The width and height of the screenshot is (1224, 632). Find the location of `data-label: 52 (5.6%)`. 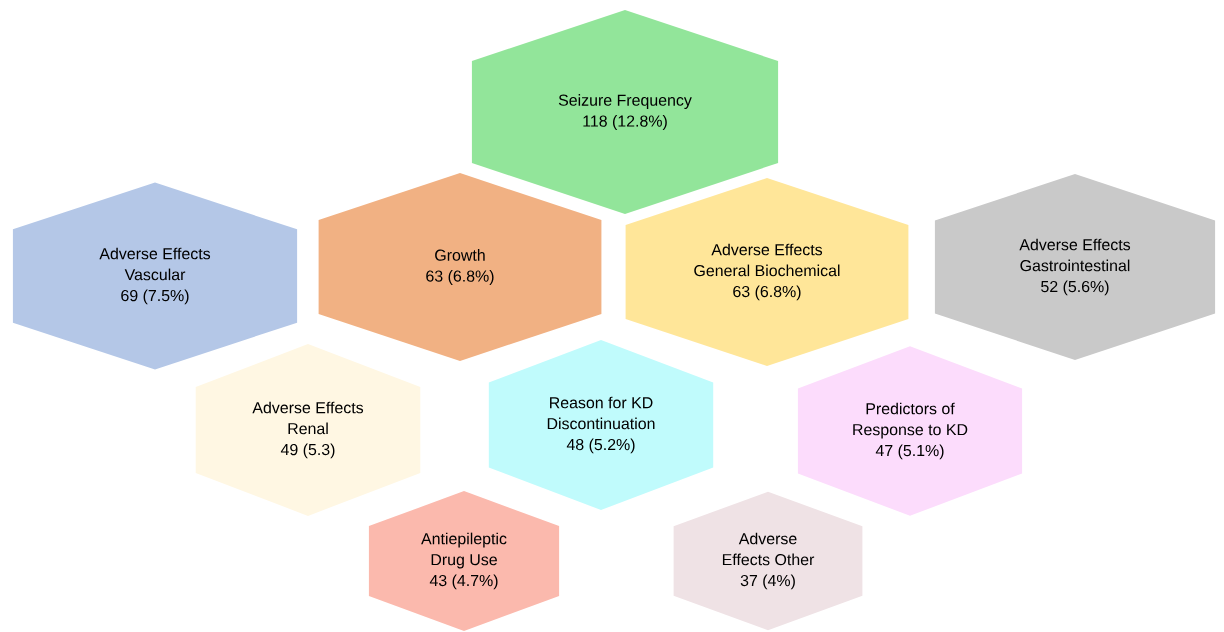

data-label: 52 (5.6%) is located at coordinates (1075, 288).